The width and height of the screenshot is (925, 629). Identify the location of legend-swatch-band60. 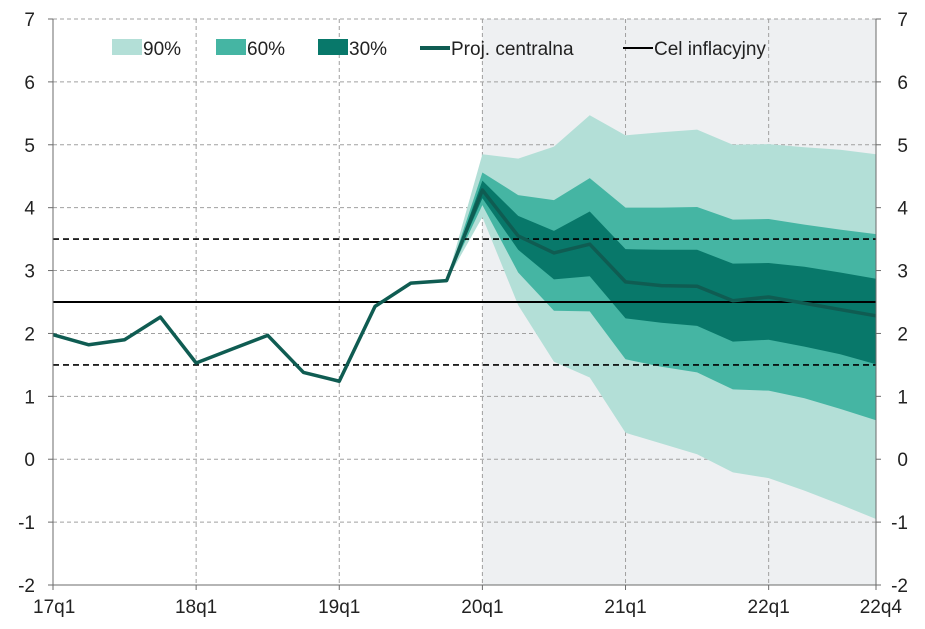
(231, 47).